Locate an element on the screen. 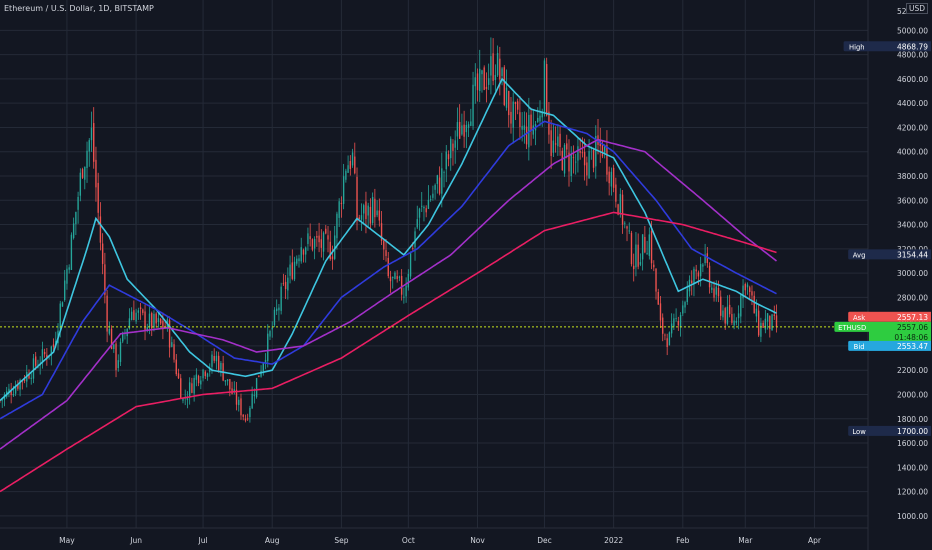 The width and height of the screenshot is (932, 550). price-tick-label: 3200.00 is located at coordinates (912, 249).